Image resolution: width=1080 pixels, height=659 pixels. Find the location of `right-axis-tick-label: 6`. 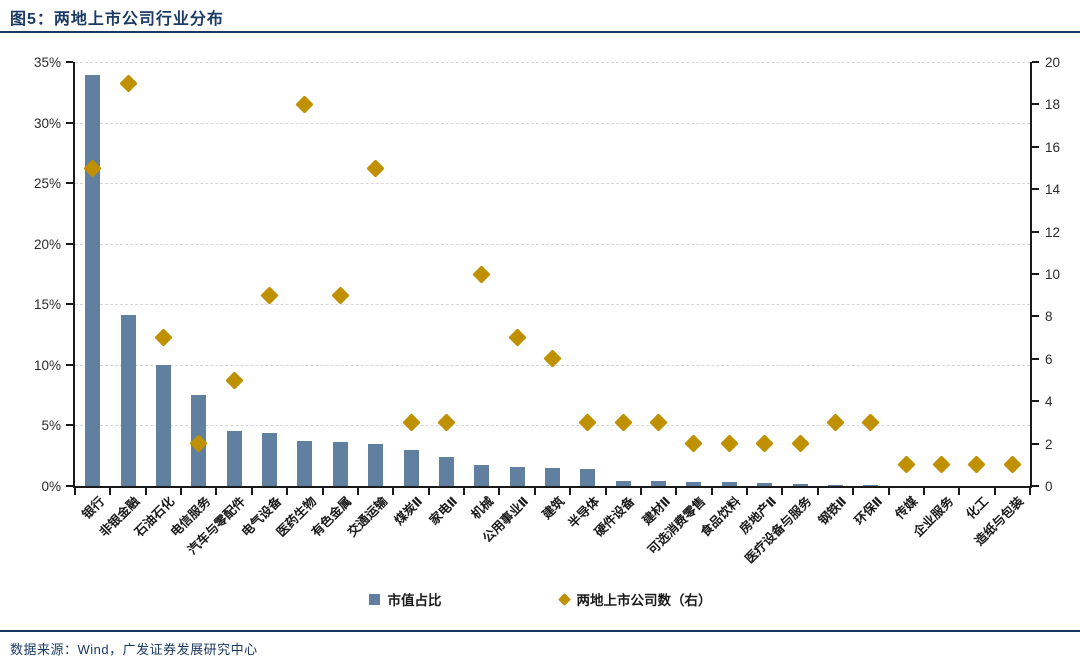

right-axis-tick-label: 6 is located at coordinates (1049, 359).